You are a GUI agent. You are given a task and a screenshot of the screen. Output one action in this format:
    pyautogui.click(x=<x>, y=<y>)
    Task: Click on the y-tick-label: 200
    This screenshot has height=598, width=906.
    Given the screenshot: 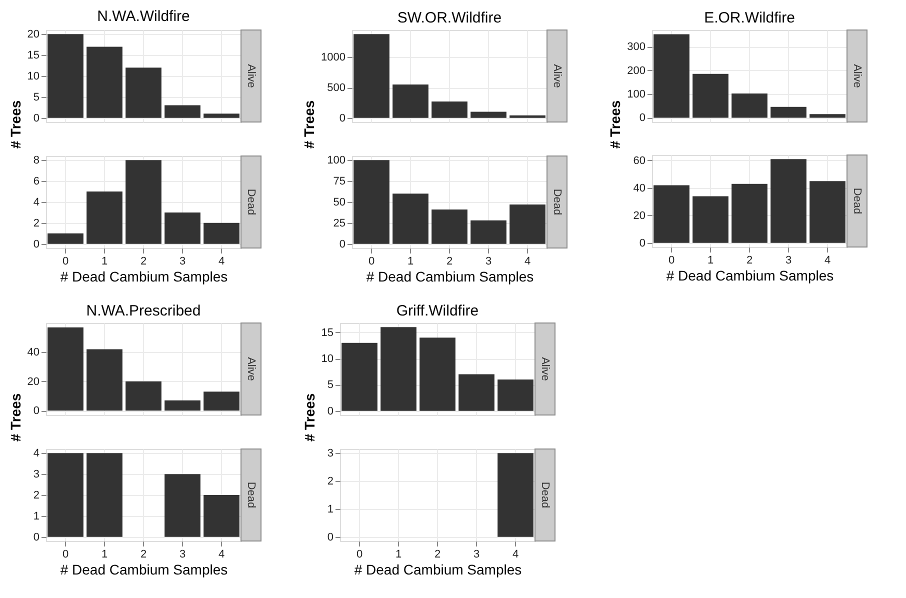 What is the action you would take?
    pyautogui.click(x=636, y=70)
    